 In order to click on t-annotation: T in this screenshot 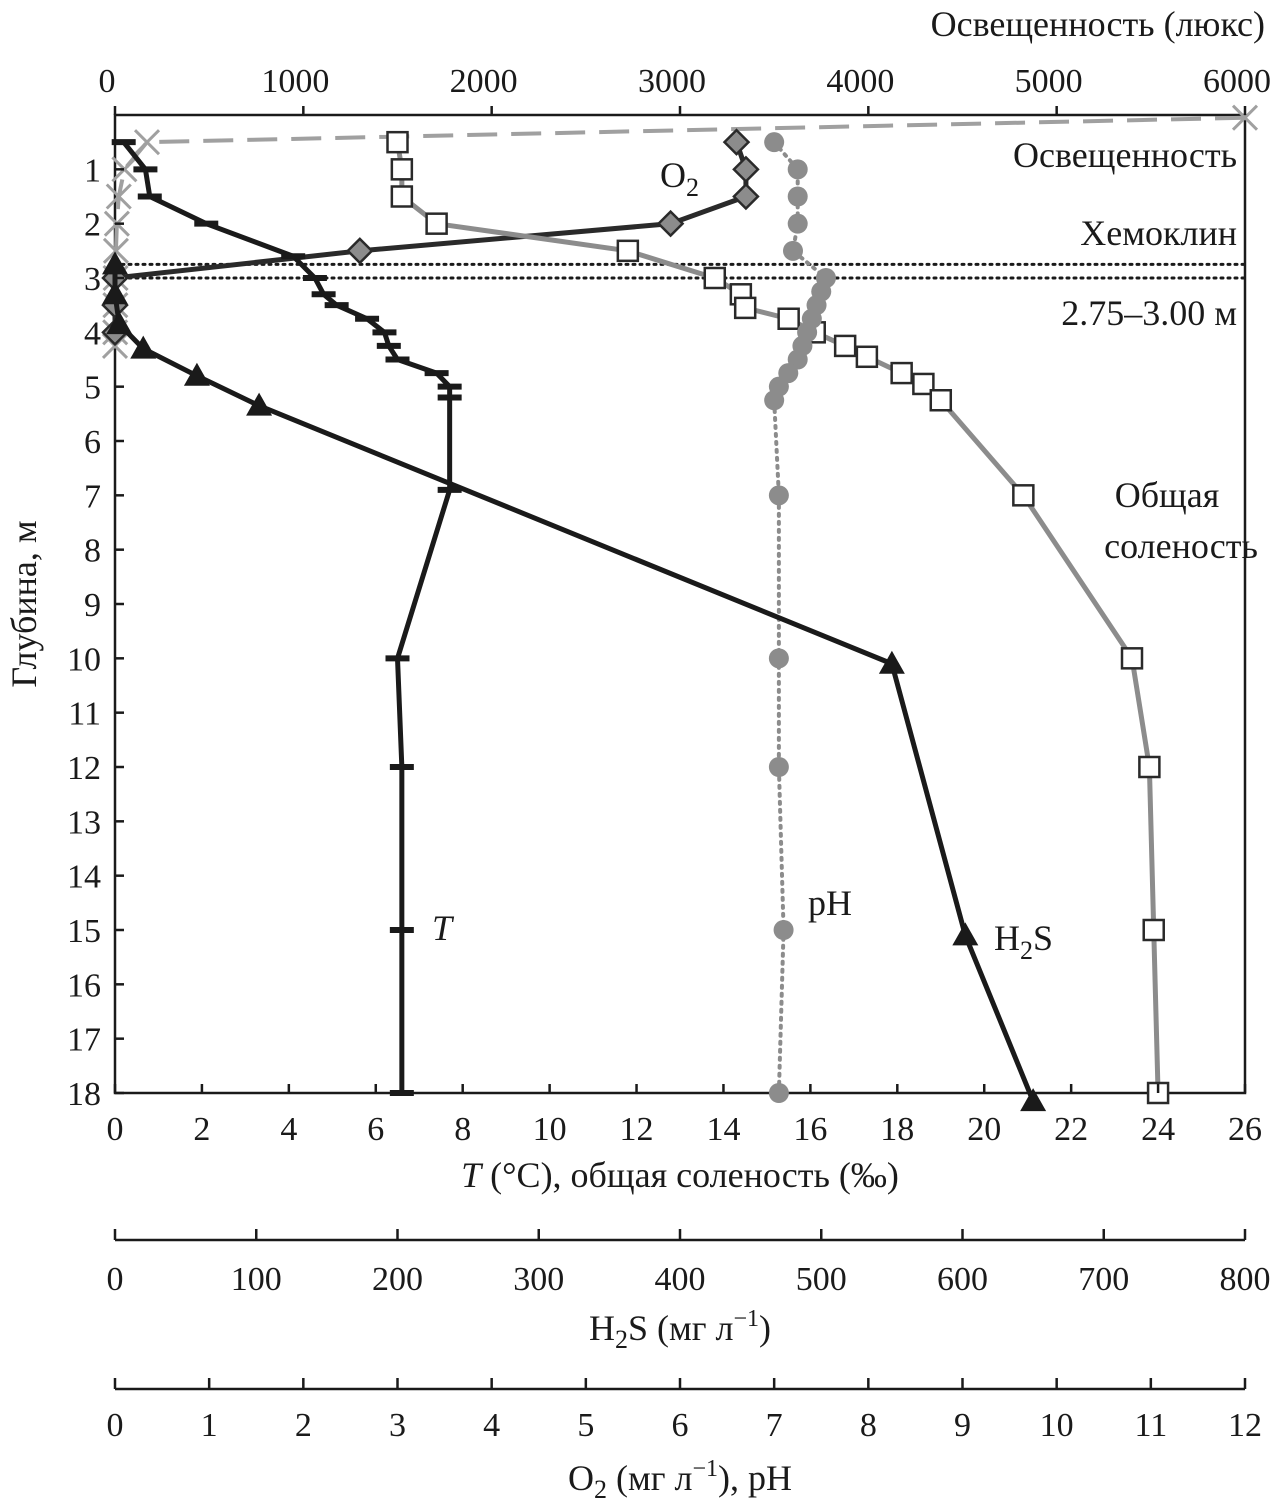, I will do `click(443, 928)`.